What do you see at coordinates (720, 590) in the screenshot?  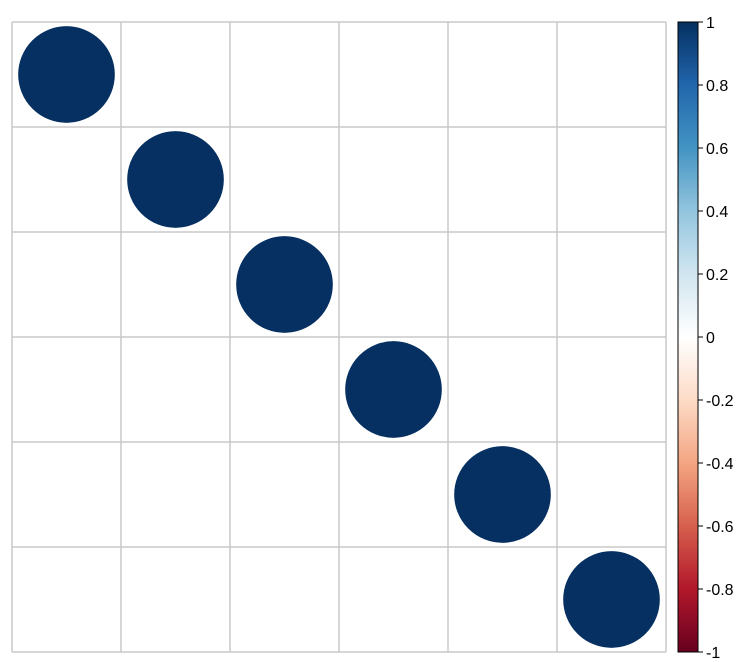 I see `colorbar-tick-label: -0.8` at bounding box center [720, 590].